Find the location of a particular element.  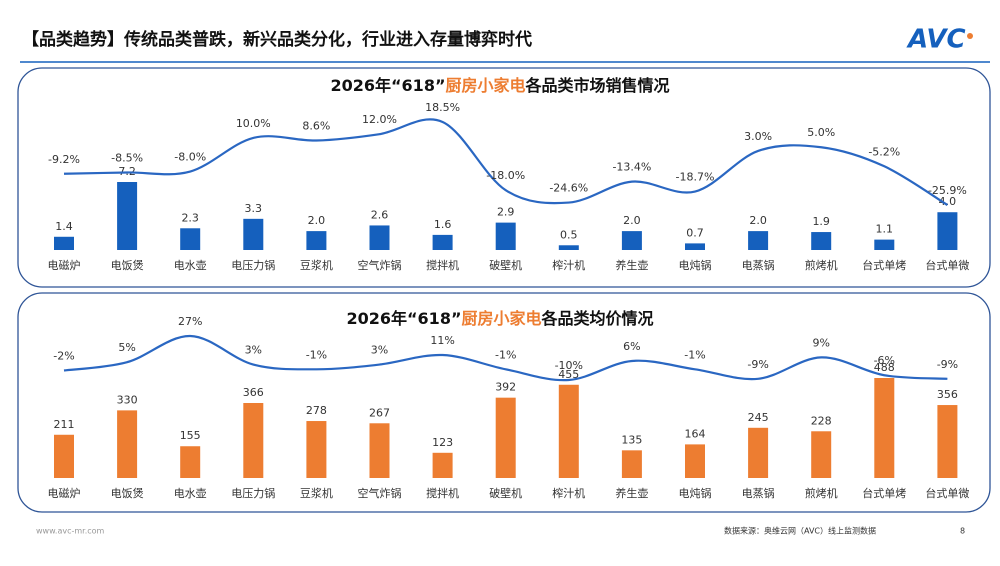

x-tick-label: 电炖锅 is located at coordinates (695, 493).